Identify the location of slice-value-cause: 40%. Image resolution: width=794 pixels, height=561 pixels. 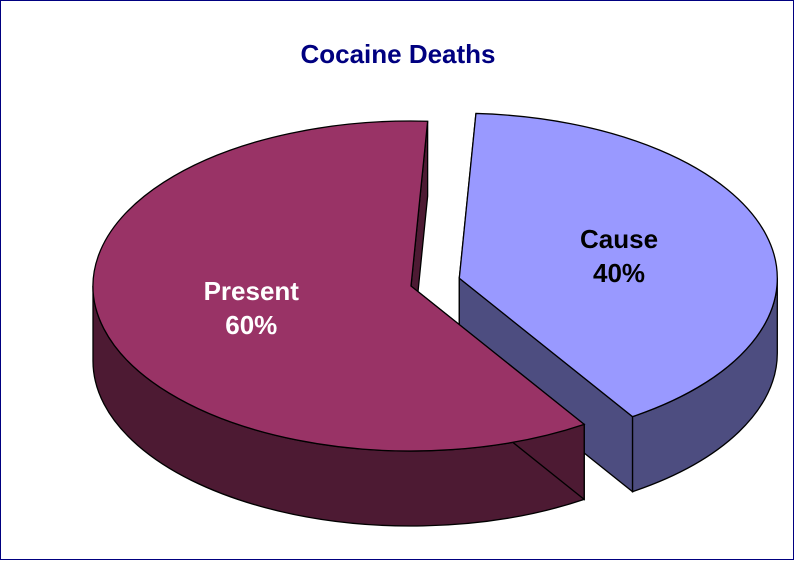
(619, 273).